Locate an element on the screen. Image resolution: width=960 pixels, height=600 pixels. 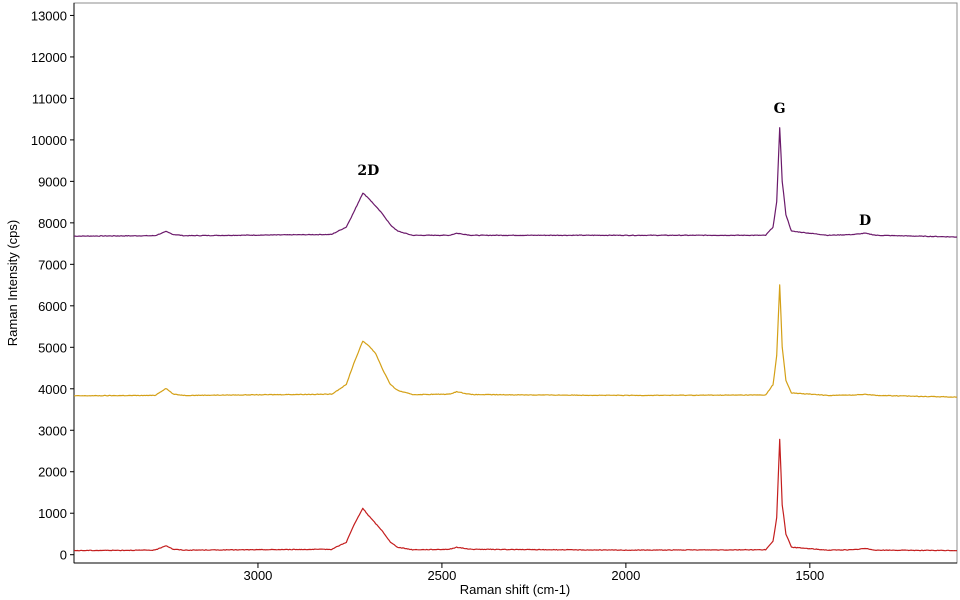
y-tick-label: 12000 is located at coordinates (49, 57).